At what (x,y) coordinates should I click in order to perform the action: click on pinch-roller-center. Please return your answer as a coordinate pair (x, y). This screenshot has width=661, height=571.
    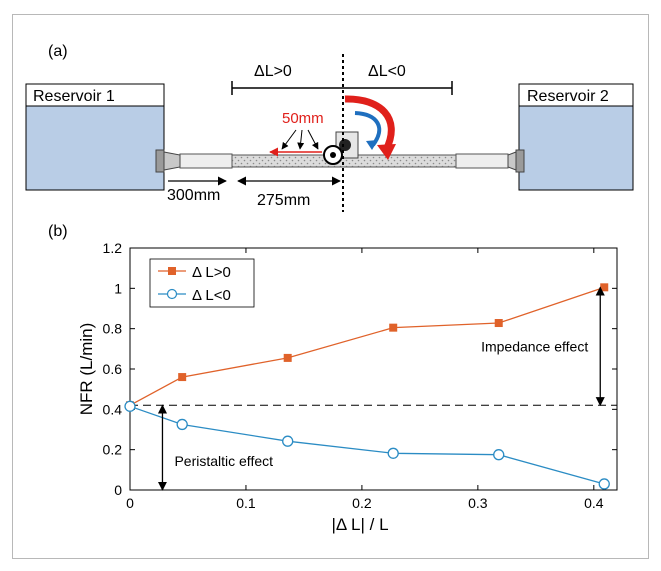
    Looking at the image, I should click on (333, 155).